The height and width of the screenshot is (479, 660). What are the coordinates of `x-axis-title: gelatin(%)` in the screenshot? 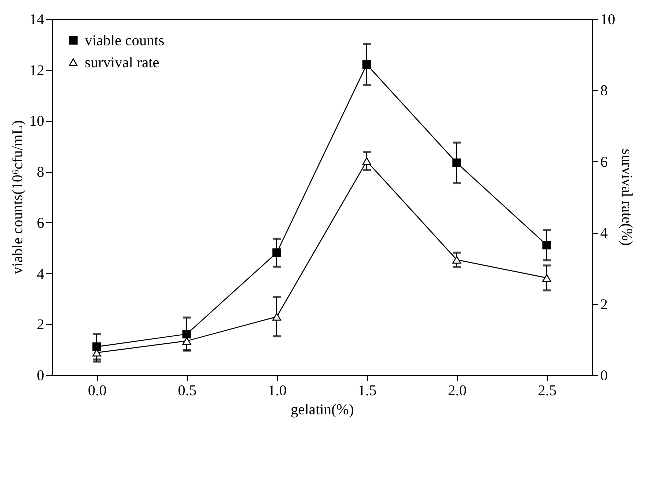 It's located at (322, 410).